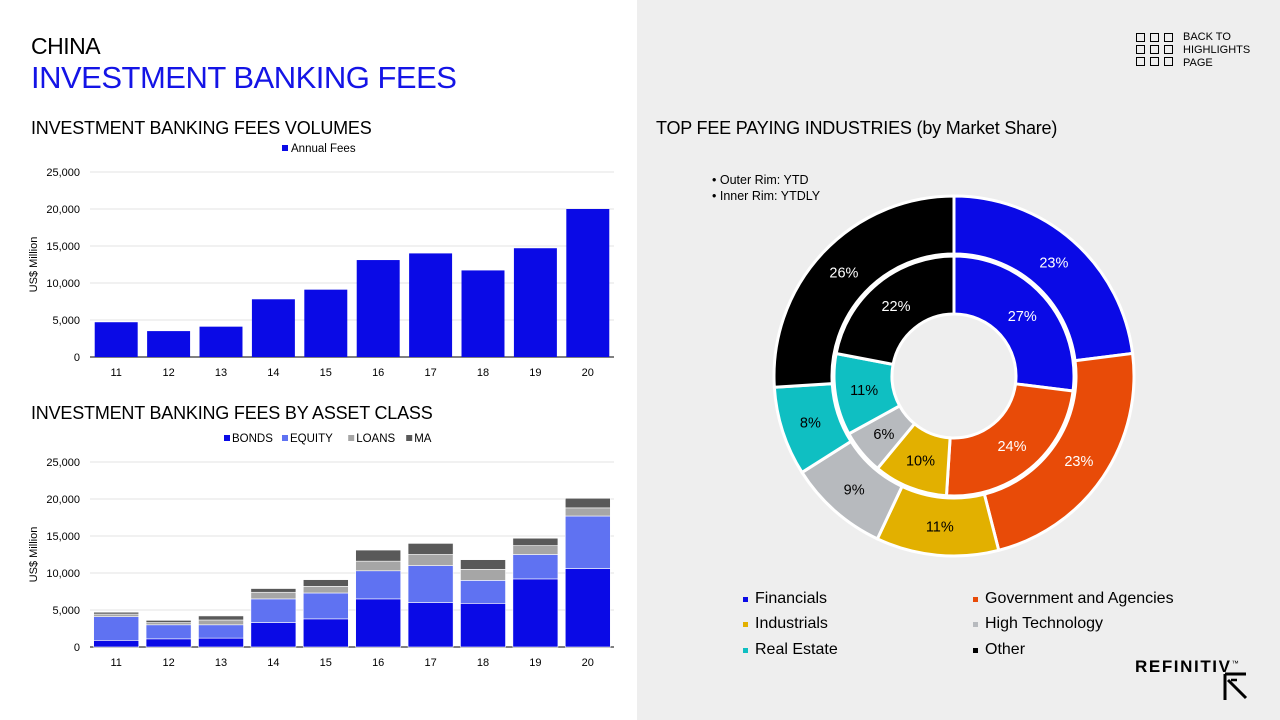 Image resolution: width=1280 pixels, height=720 pixels. What do you see at coordinates (1005, 649) in the screenshot?
I see `legend-label: Other` at bounding box center [1005, 649].